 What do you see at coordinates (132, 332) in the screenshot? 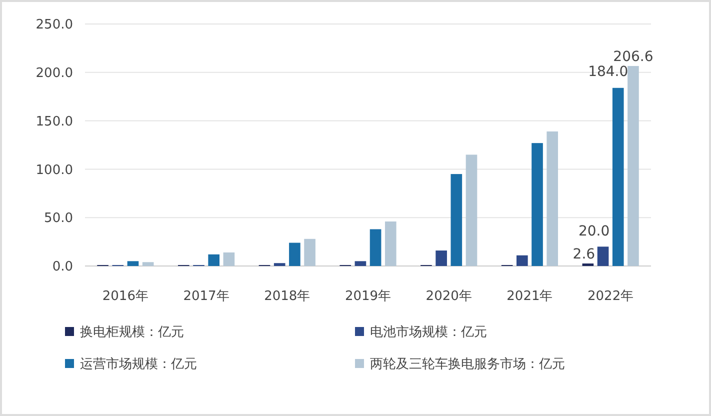
I see `legend-label: 换电柜规模：亿元` at bounding box center [132, 332].